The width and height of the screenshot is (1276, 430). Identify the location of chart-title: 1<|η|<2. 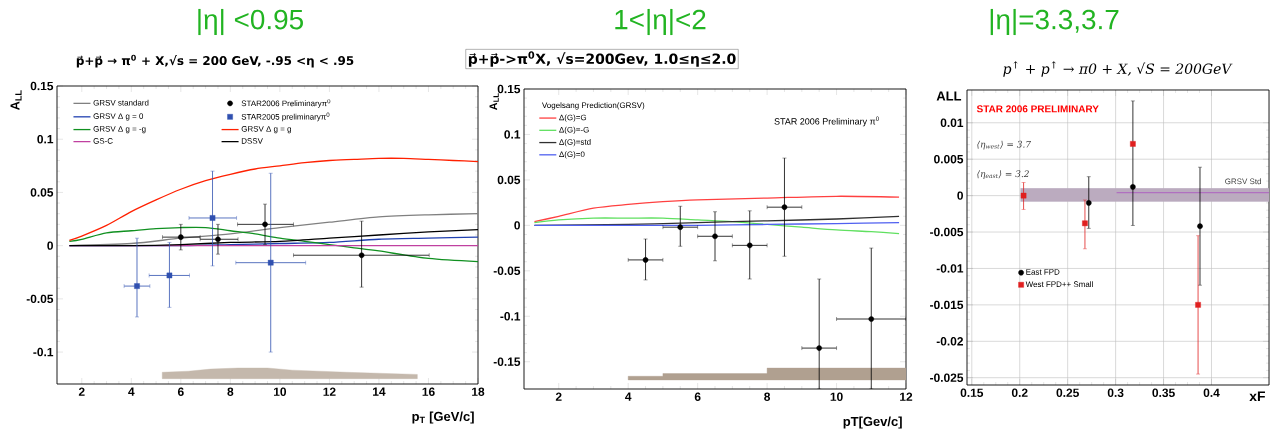
(660, 22).